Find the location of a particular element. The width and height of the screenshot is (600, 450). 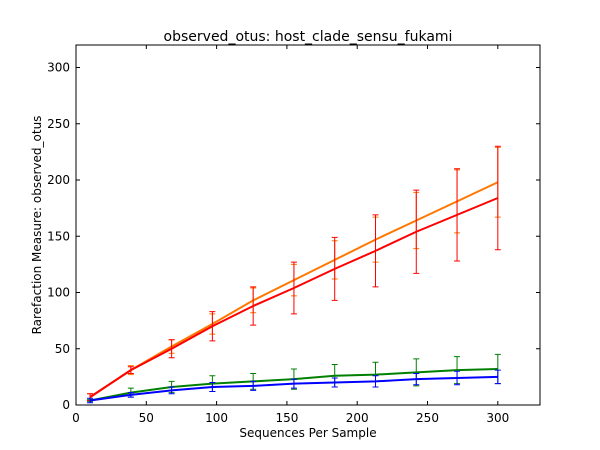

y-tick-label: 300 is located at coordinates (58, 68).